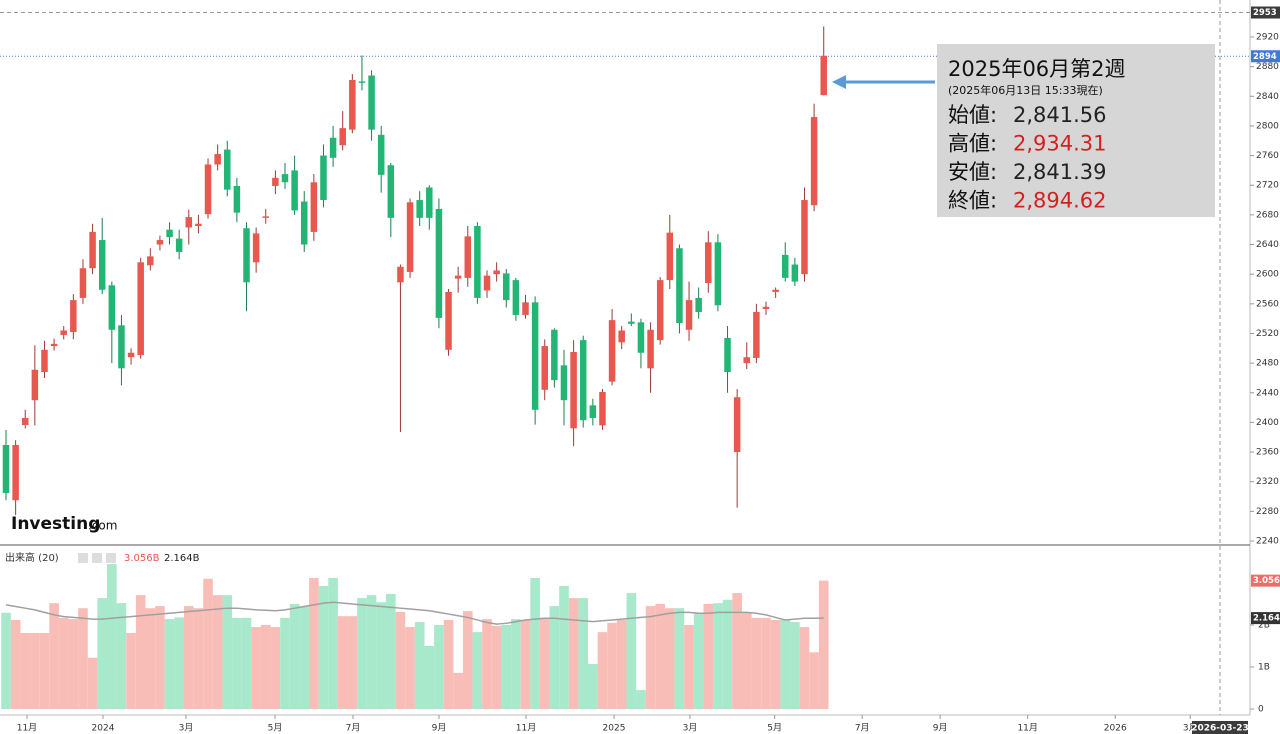  Describe the element at coordinates (1025, 90) in the screenshot. I see `info-note: (2025年06月13日 15:33現在)` at that location.